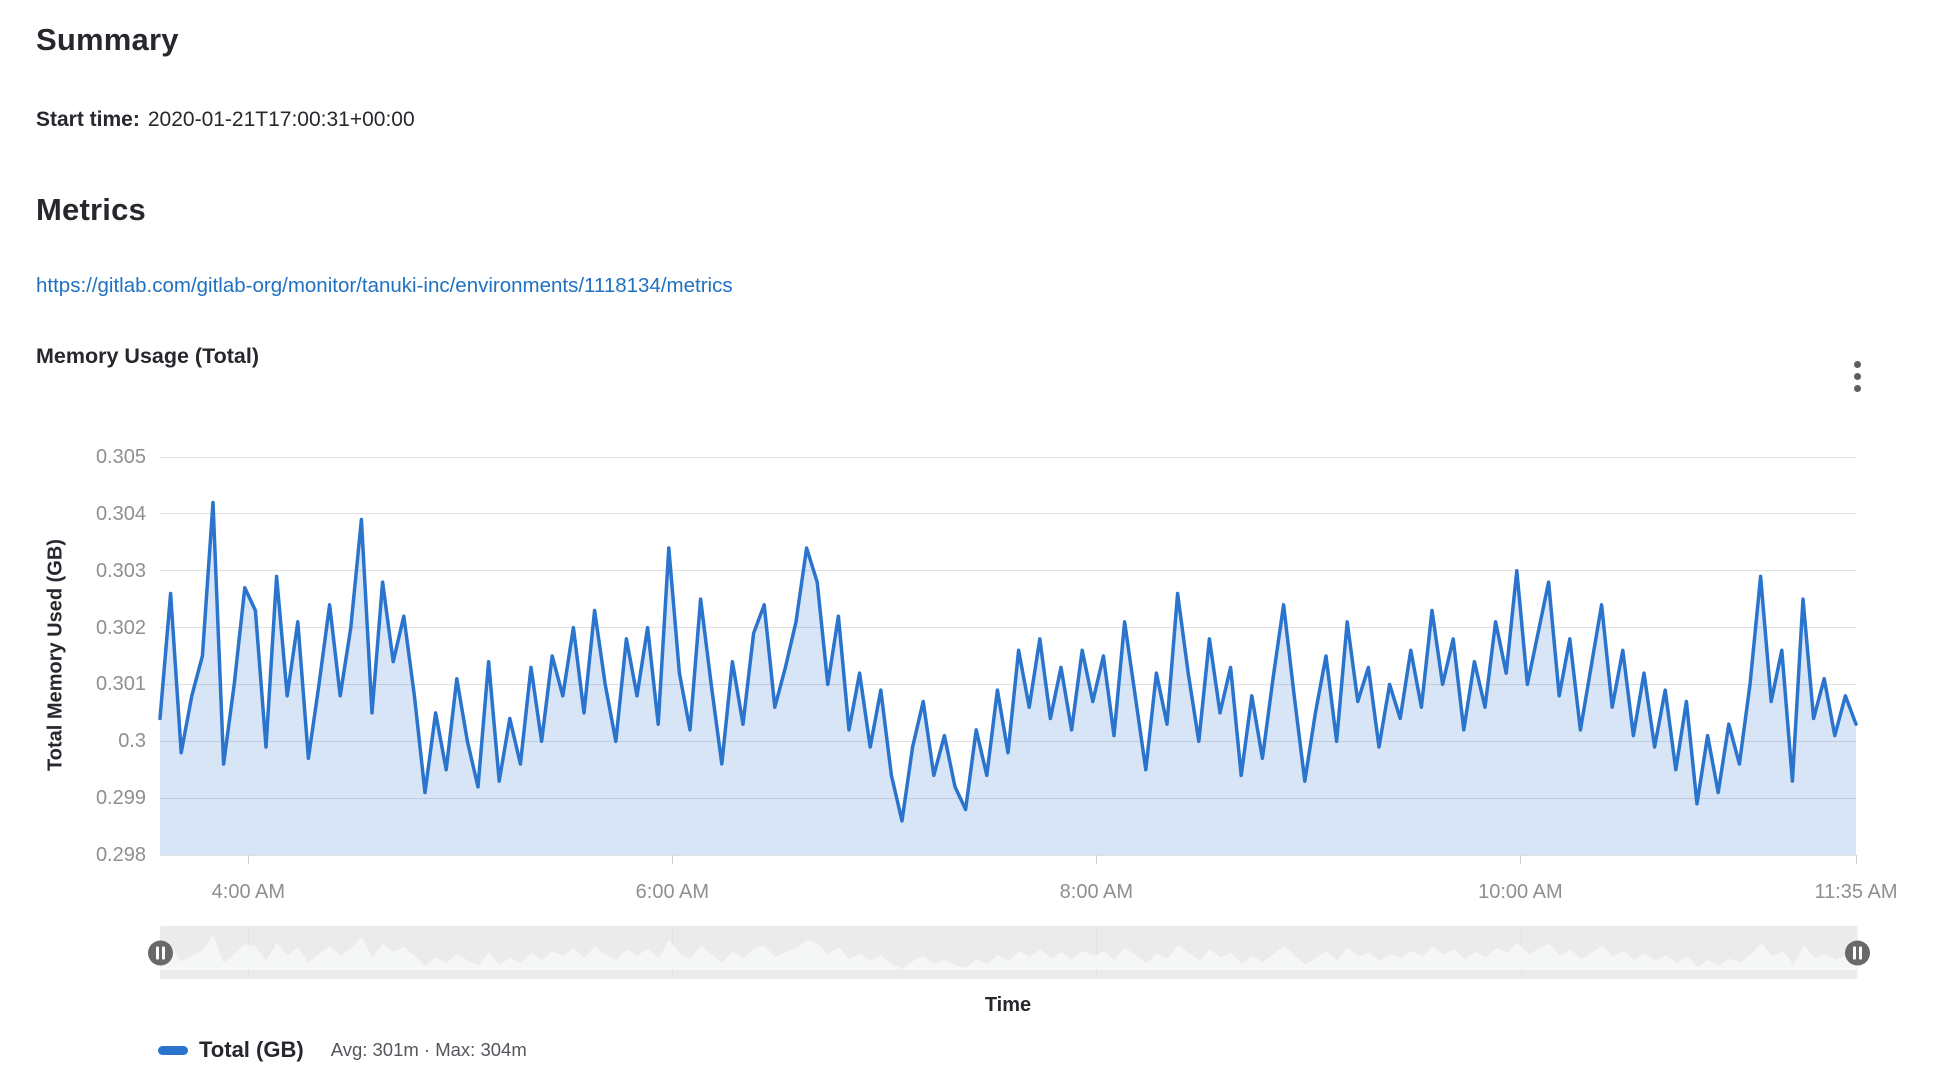  I want to click on y-axis-tick-label: 0.302, so click(120, 627).